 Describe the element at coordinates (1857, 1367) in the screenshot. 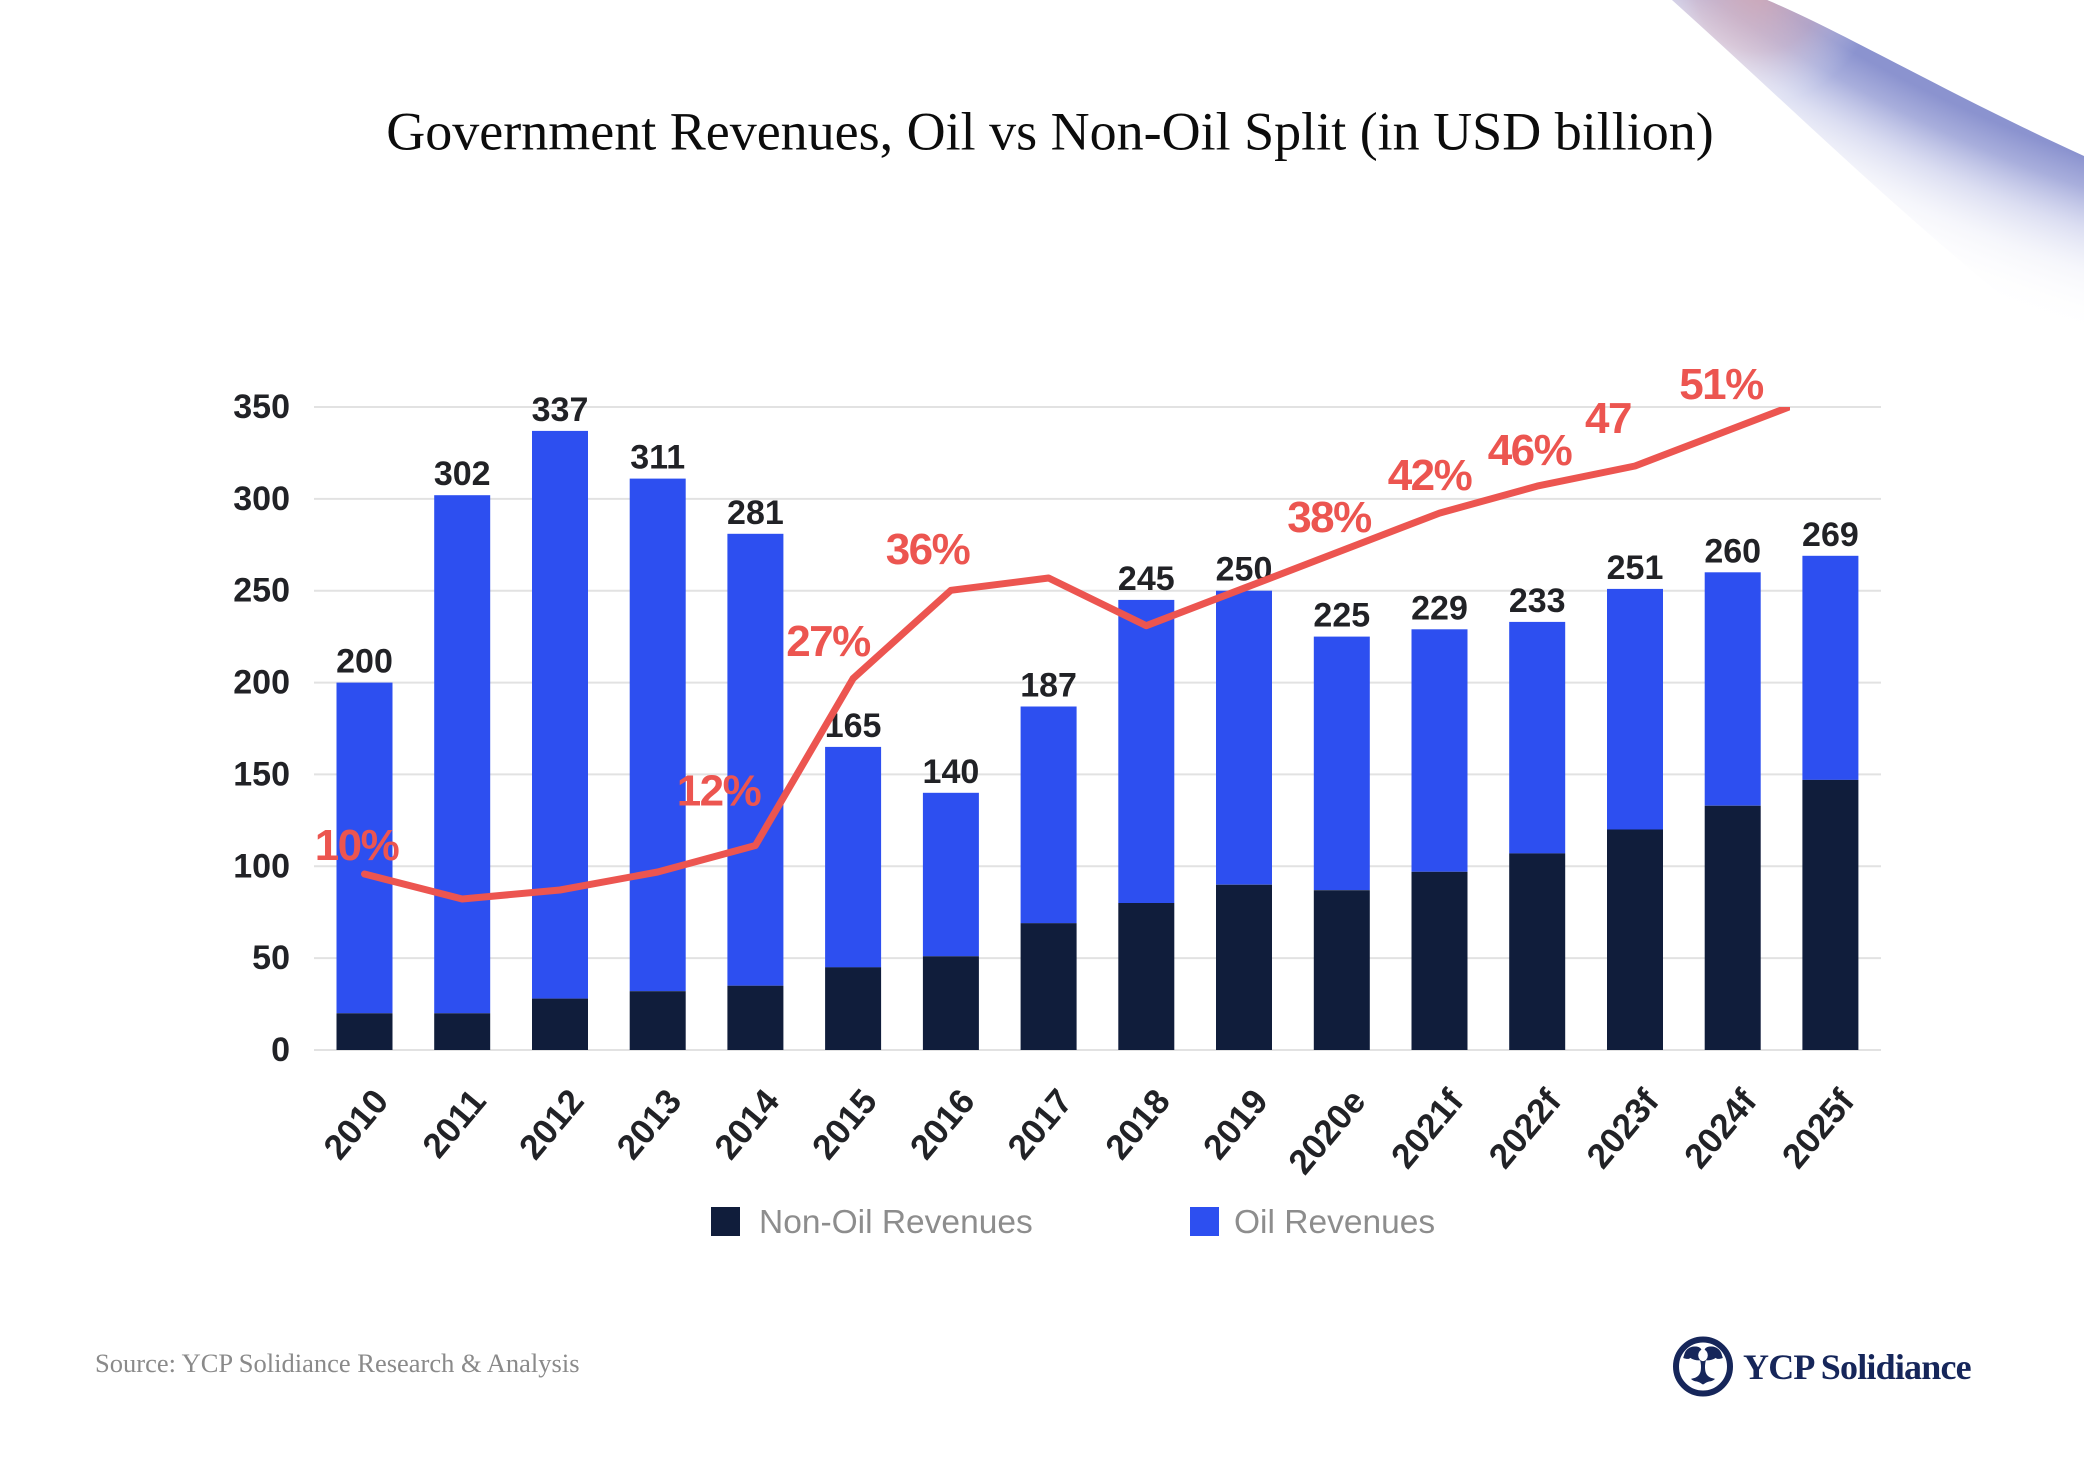

I see `svg-text: YCP Solidiance` at that location.